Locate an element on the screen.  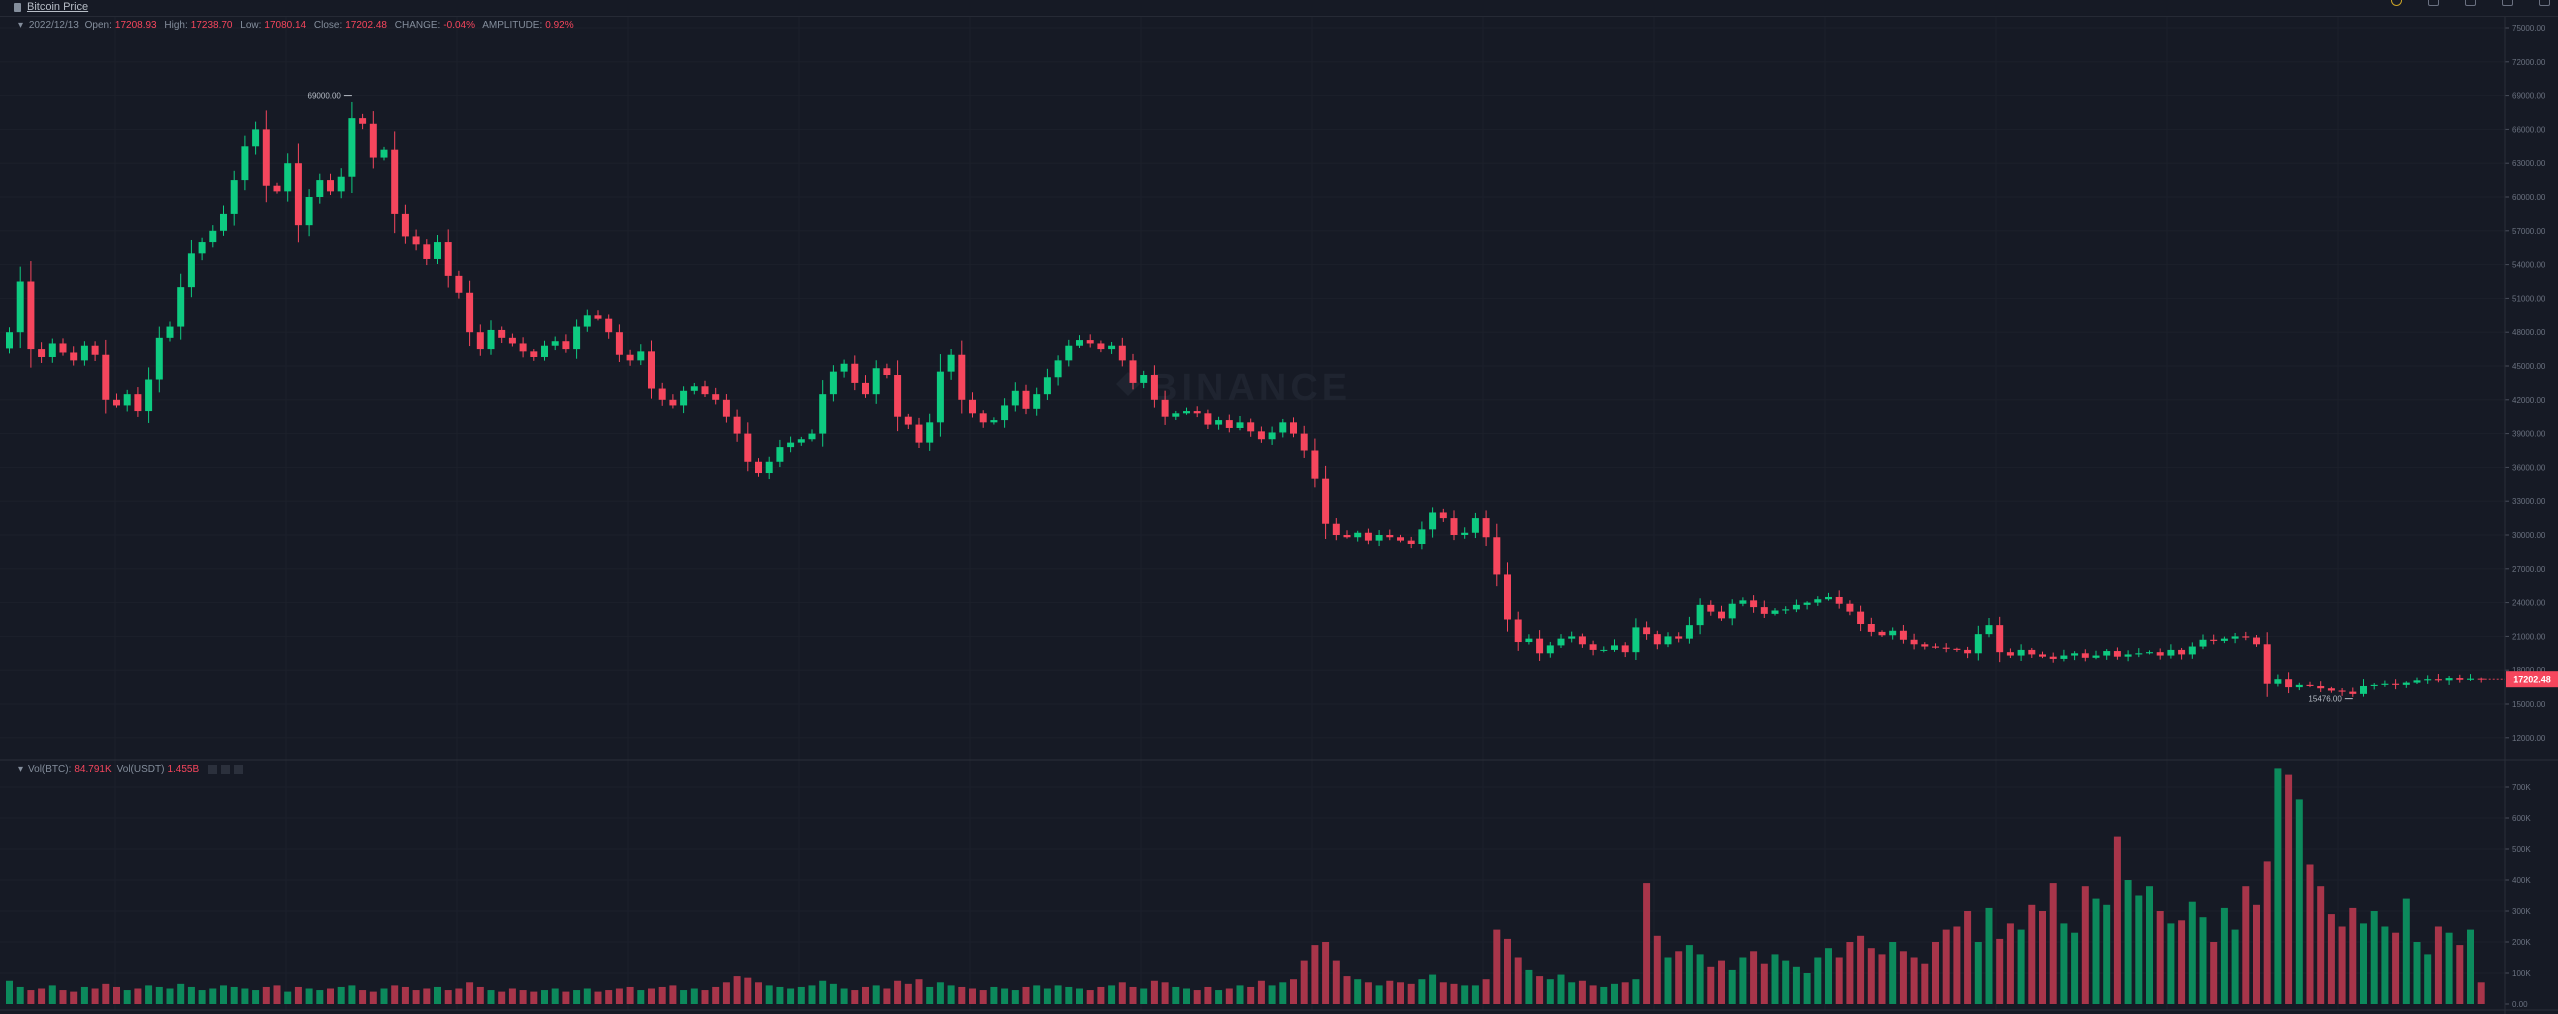
settings-icon is located at coordinates (213, 769).